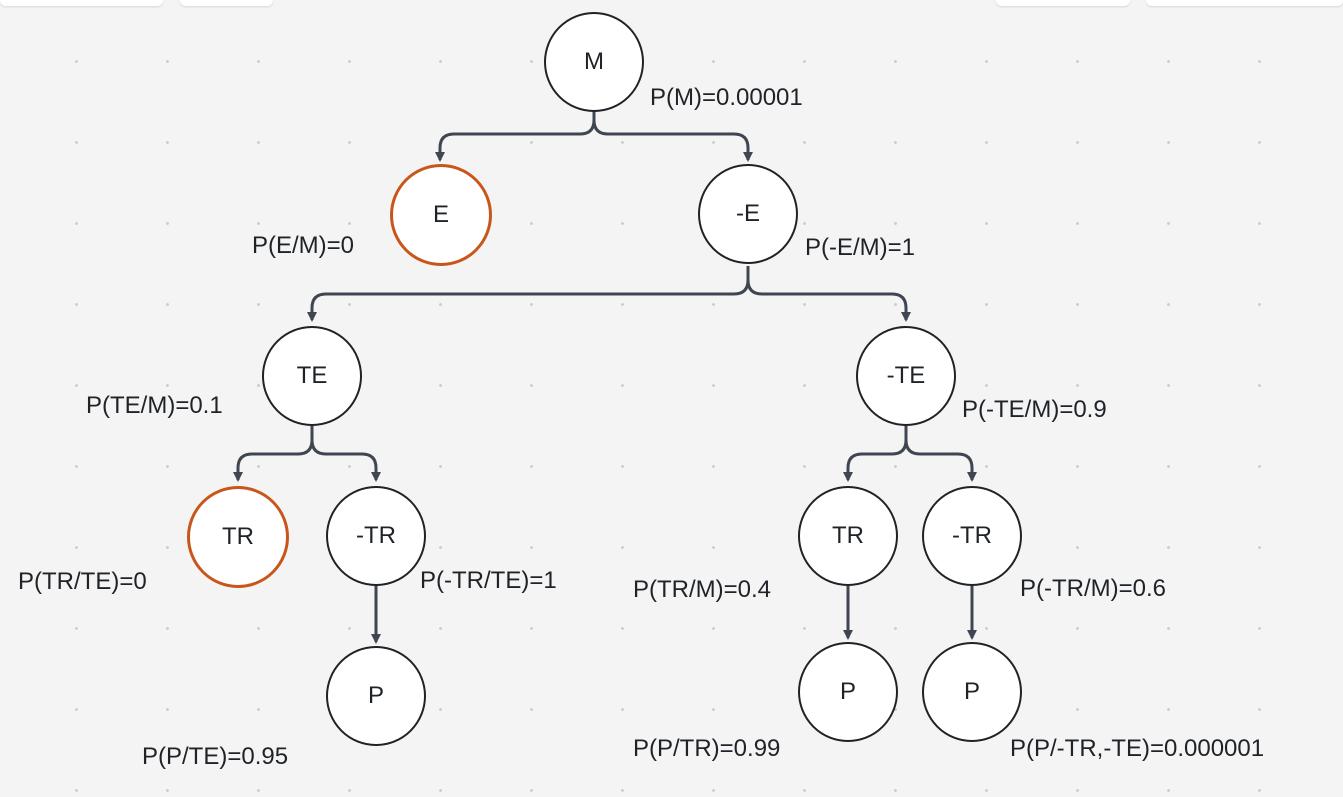 Image resolution: width=1343 pixels, height=797 pixels. I want to click on node-te: TE, so click(312, 376).